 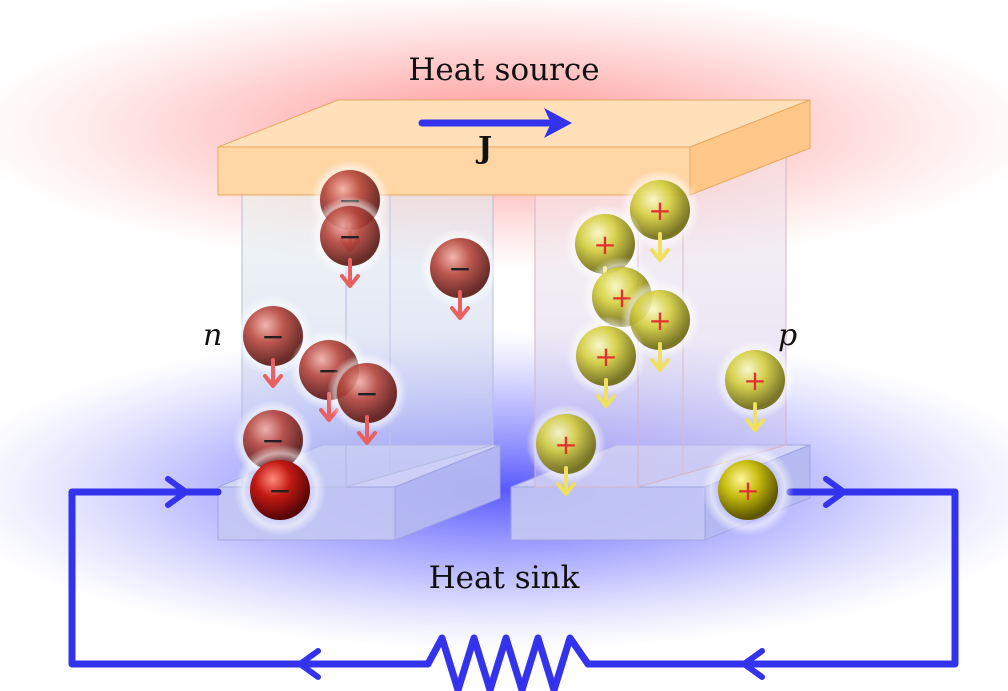 What do you see at coordinates (788, 335) in the screenshot?
I see `p-type-label: p` at bounding box center [788, 335].